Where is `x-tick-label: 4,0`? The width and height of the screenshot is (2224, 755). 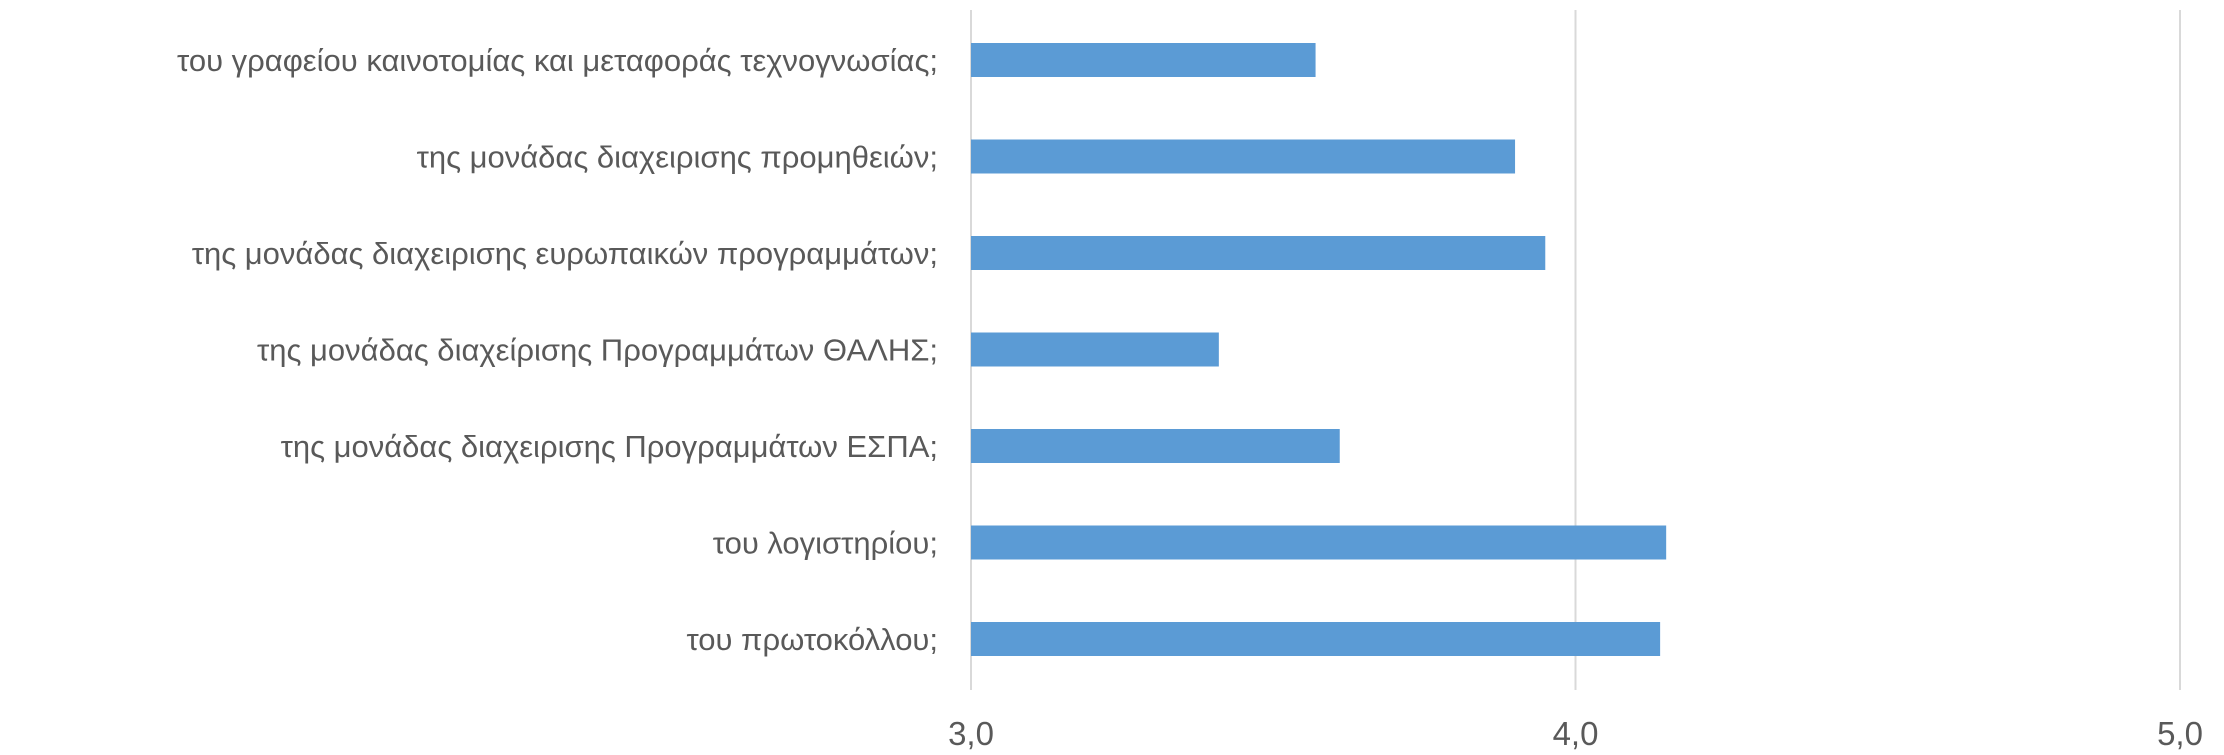
x-tick-label: 4,0 is located at coordinates (1576, 733).